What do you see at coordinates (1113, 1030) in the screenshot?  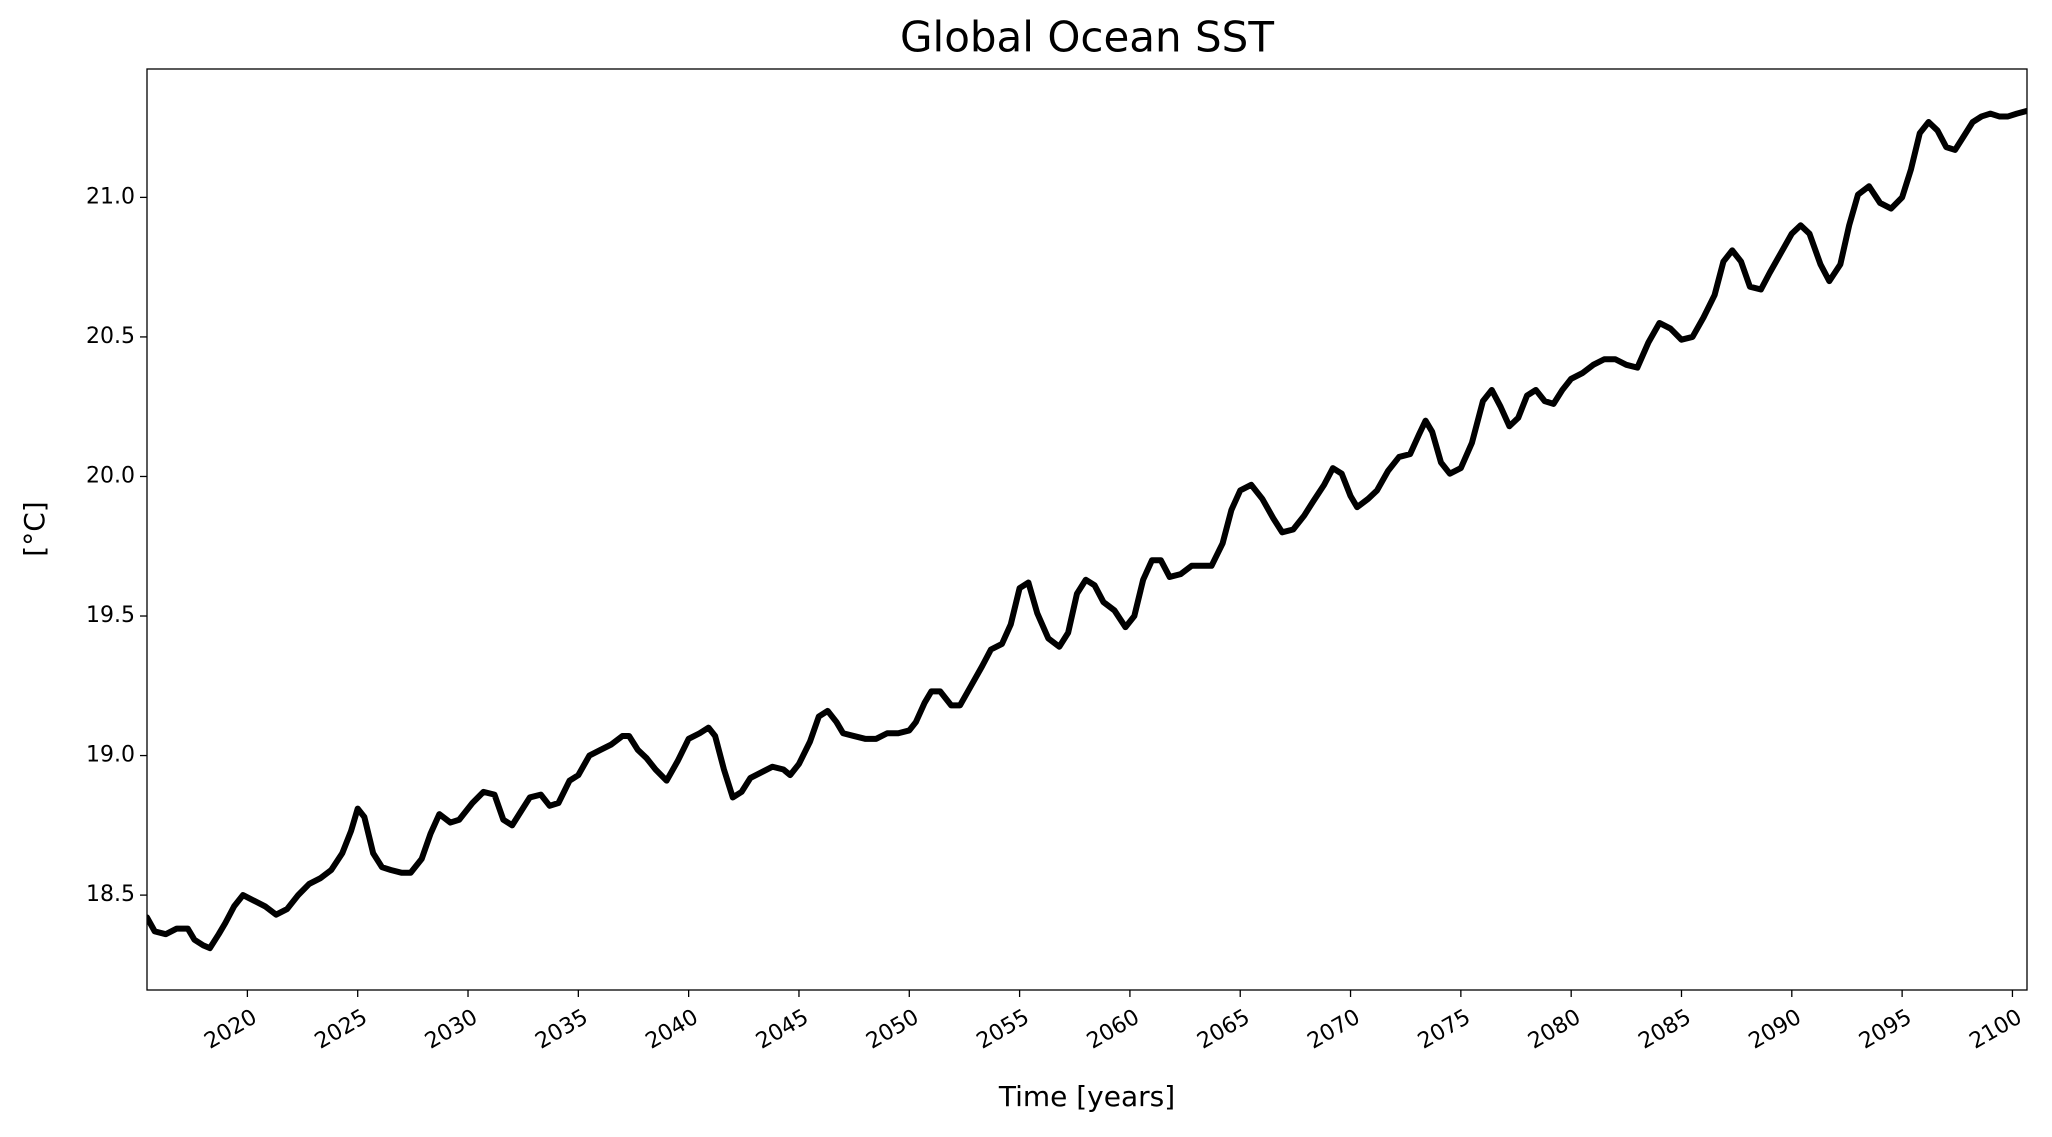 I see `x-tick-label: 2060` at bounding box center [1113, 1030].